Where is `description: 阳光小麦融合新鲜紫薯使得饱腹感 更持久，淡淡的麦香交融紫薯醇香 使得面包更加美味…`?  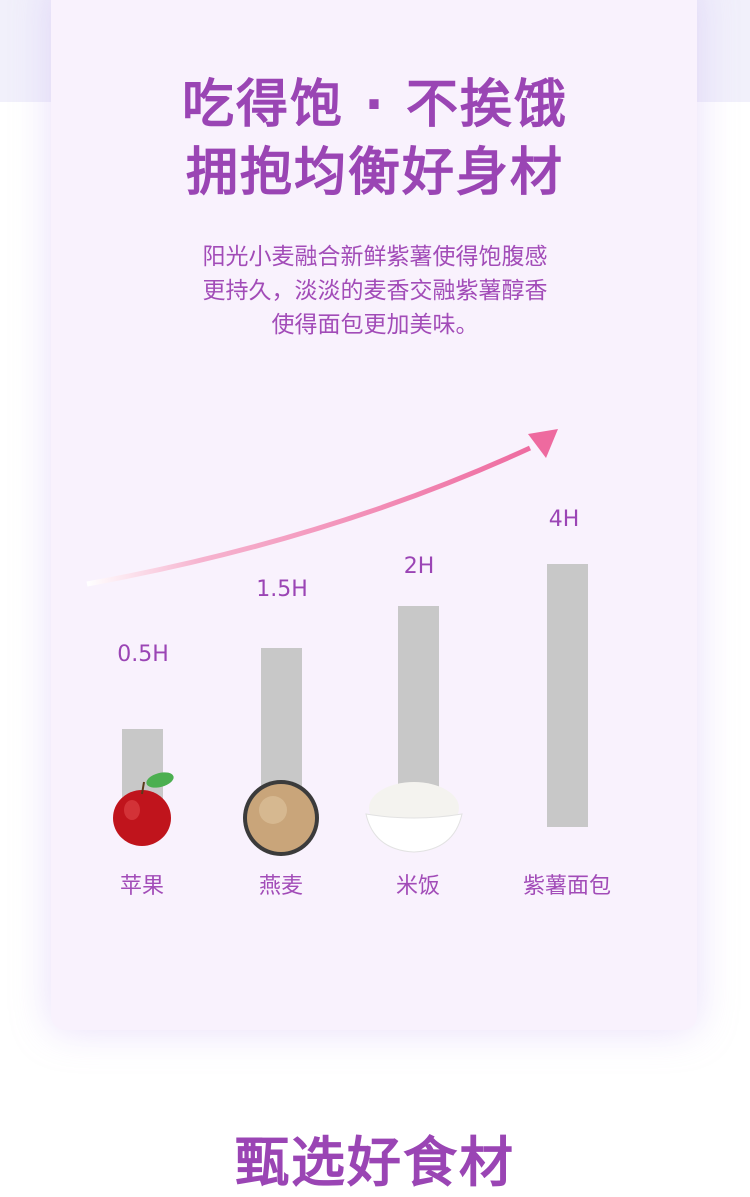
description: 阳光小麦融合新鲜紫薯使得饱腹感 更持久，淡淡的麦香交融紫薯醇香 使得面包更加美味… is located at coordinates (375, 291).